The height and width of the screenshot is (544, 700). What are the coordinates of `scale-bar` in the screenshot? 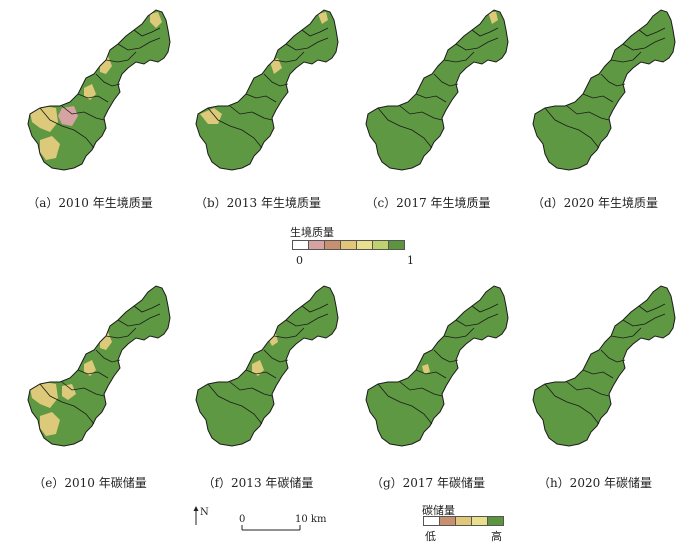 It's located at (271, 528).